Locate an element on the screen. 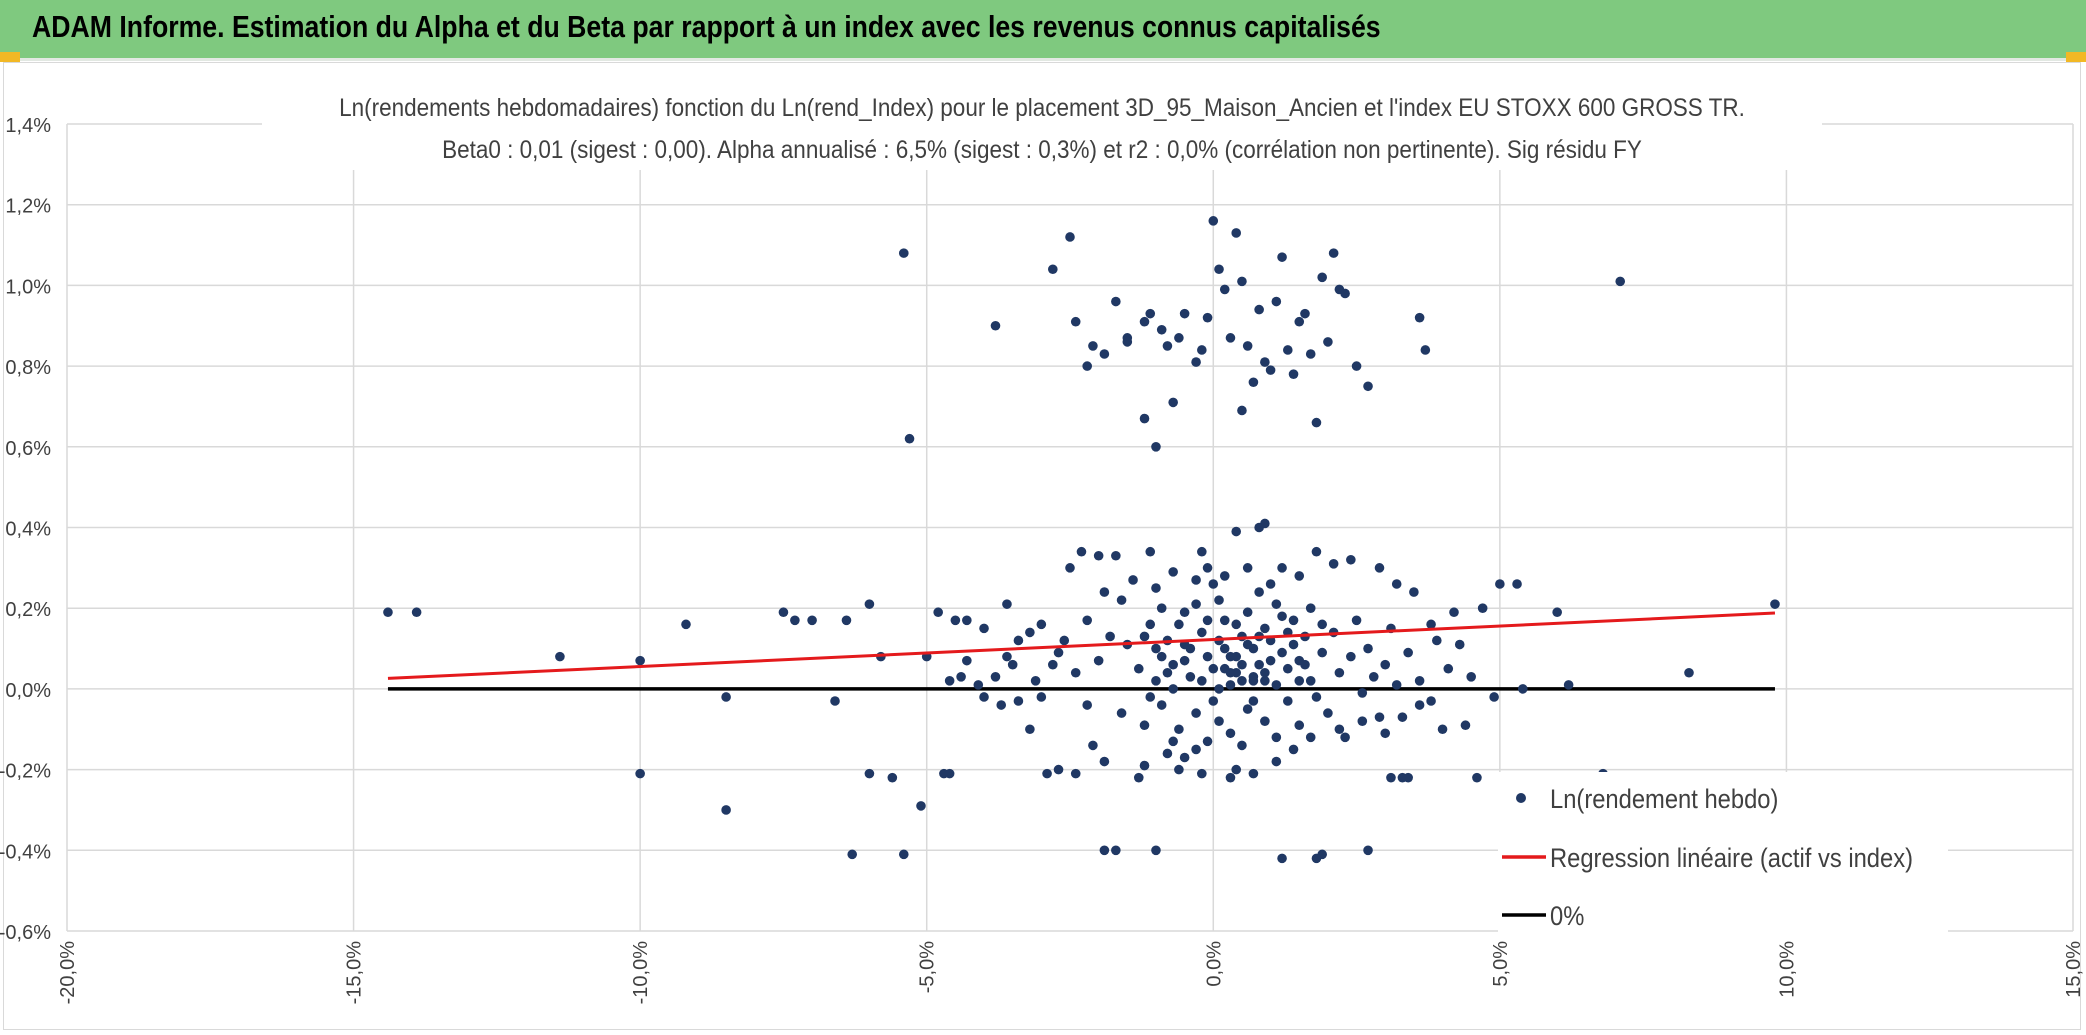 The width and height of the screenshot is (2086, 1035). x-tick-label: 15,0% is located at coordinates (2074, 969).